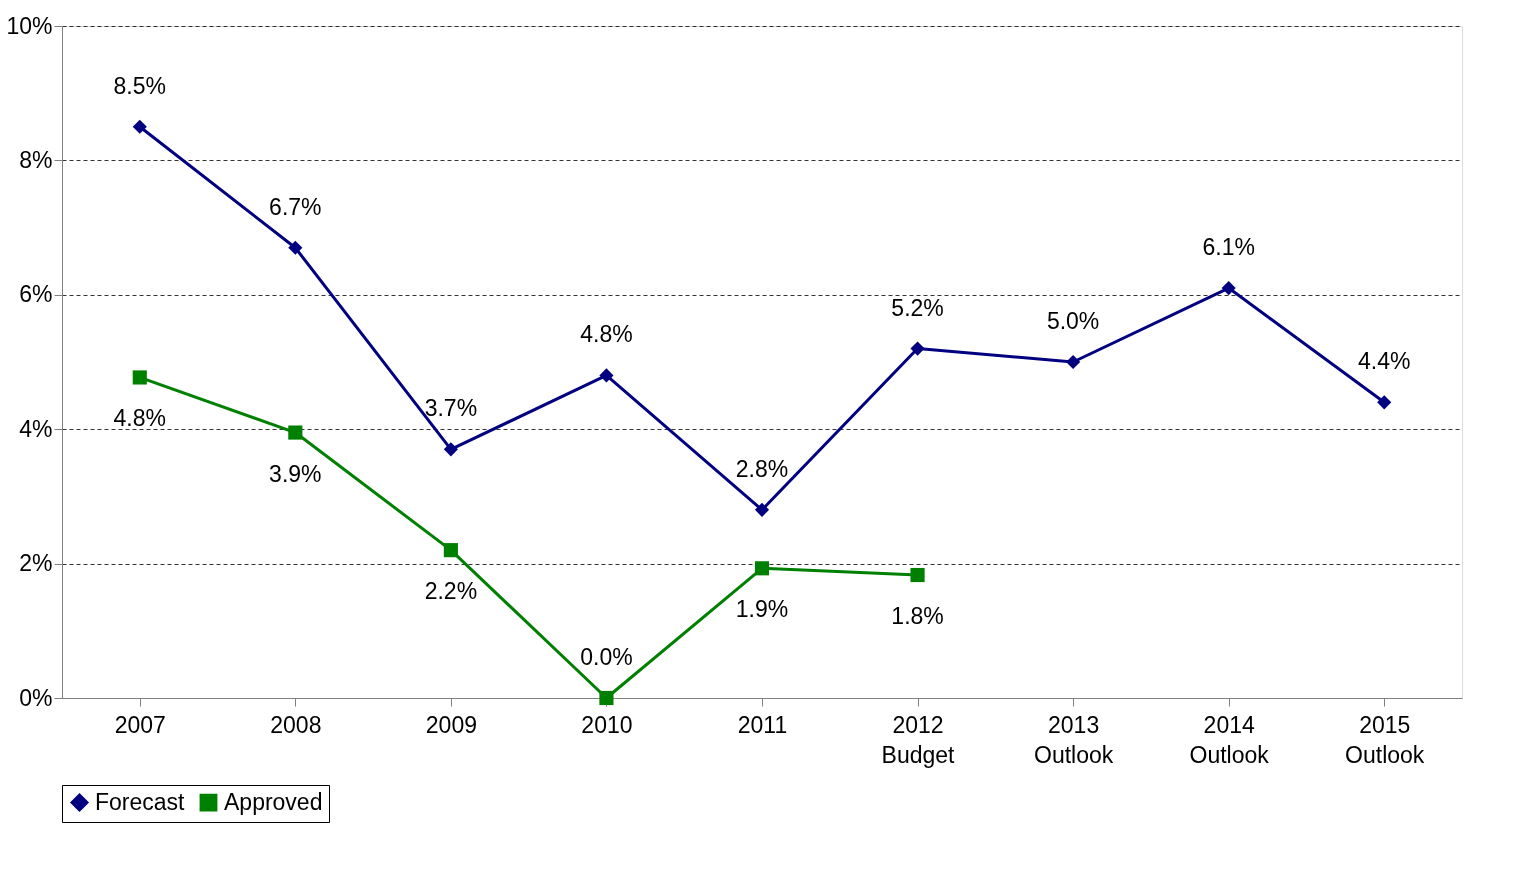 Image resolution: width=1518 pixels, height=887 pixels. What do you see at coordinates (140, 801) in the screenshot?
I see `legend-label: Forecast` at bounding box center [140, 801].